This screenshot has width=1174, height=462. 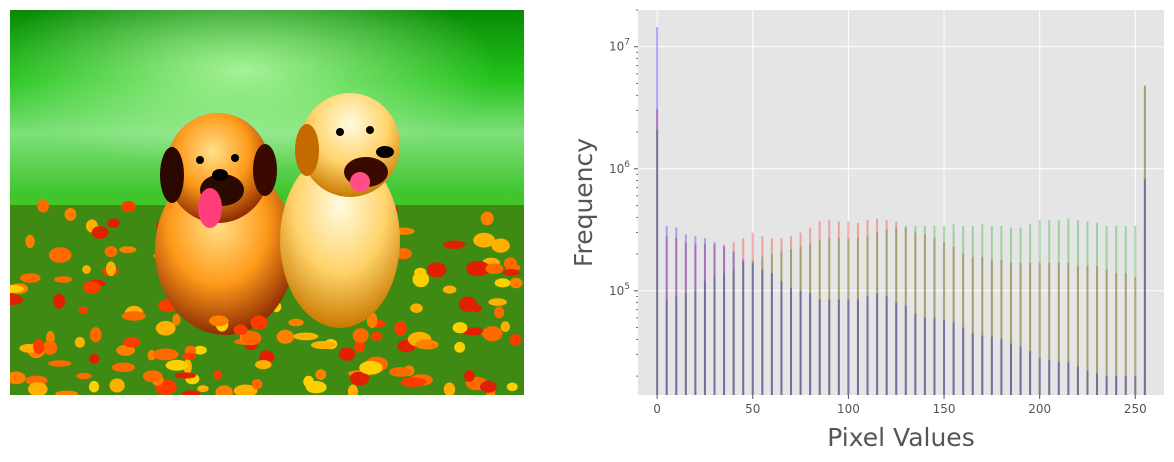 What do you see at coordinates (657, 409) in the screenshot?
I see `x-tick-label: 0` at bounding box center [657, 409].